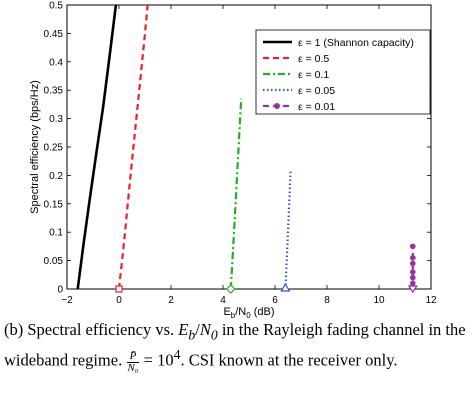 The width and height of the screenshot is (474, 405). I want to click on x-tick-label: 0, so click(119, 300).